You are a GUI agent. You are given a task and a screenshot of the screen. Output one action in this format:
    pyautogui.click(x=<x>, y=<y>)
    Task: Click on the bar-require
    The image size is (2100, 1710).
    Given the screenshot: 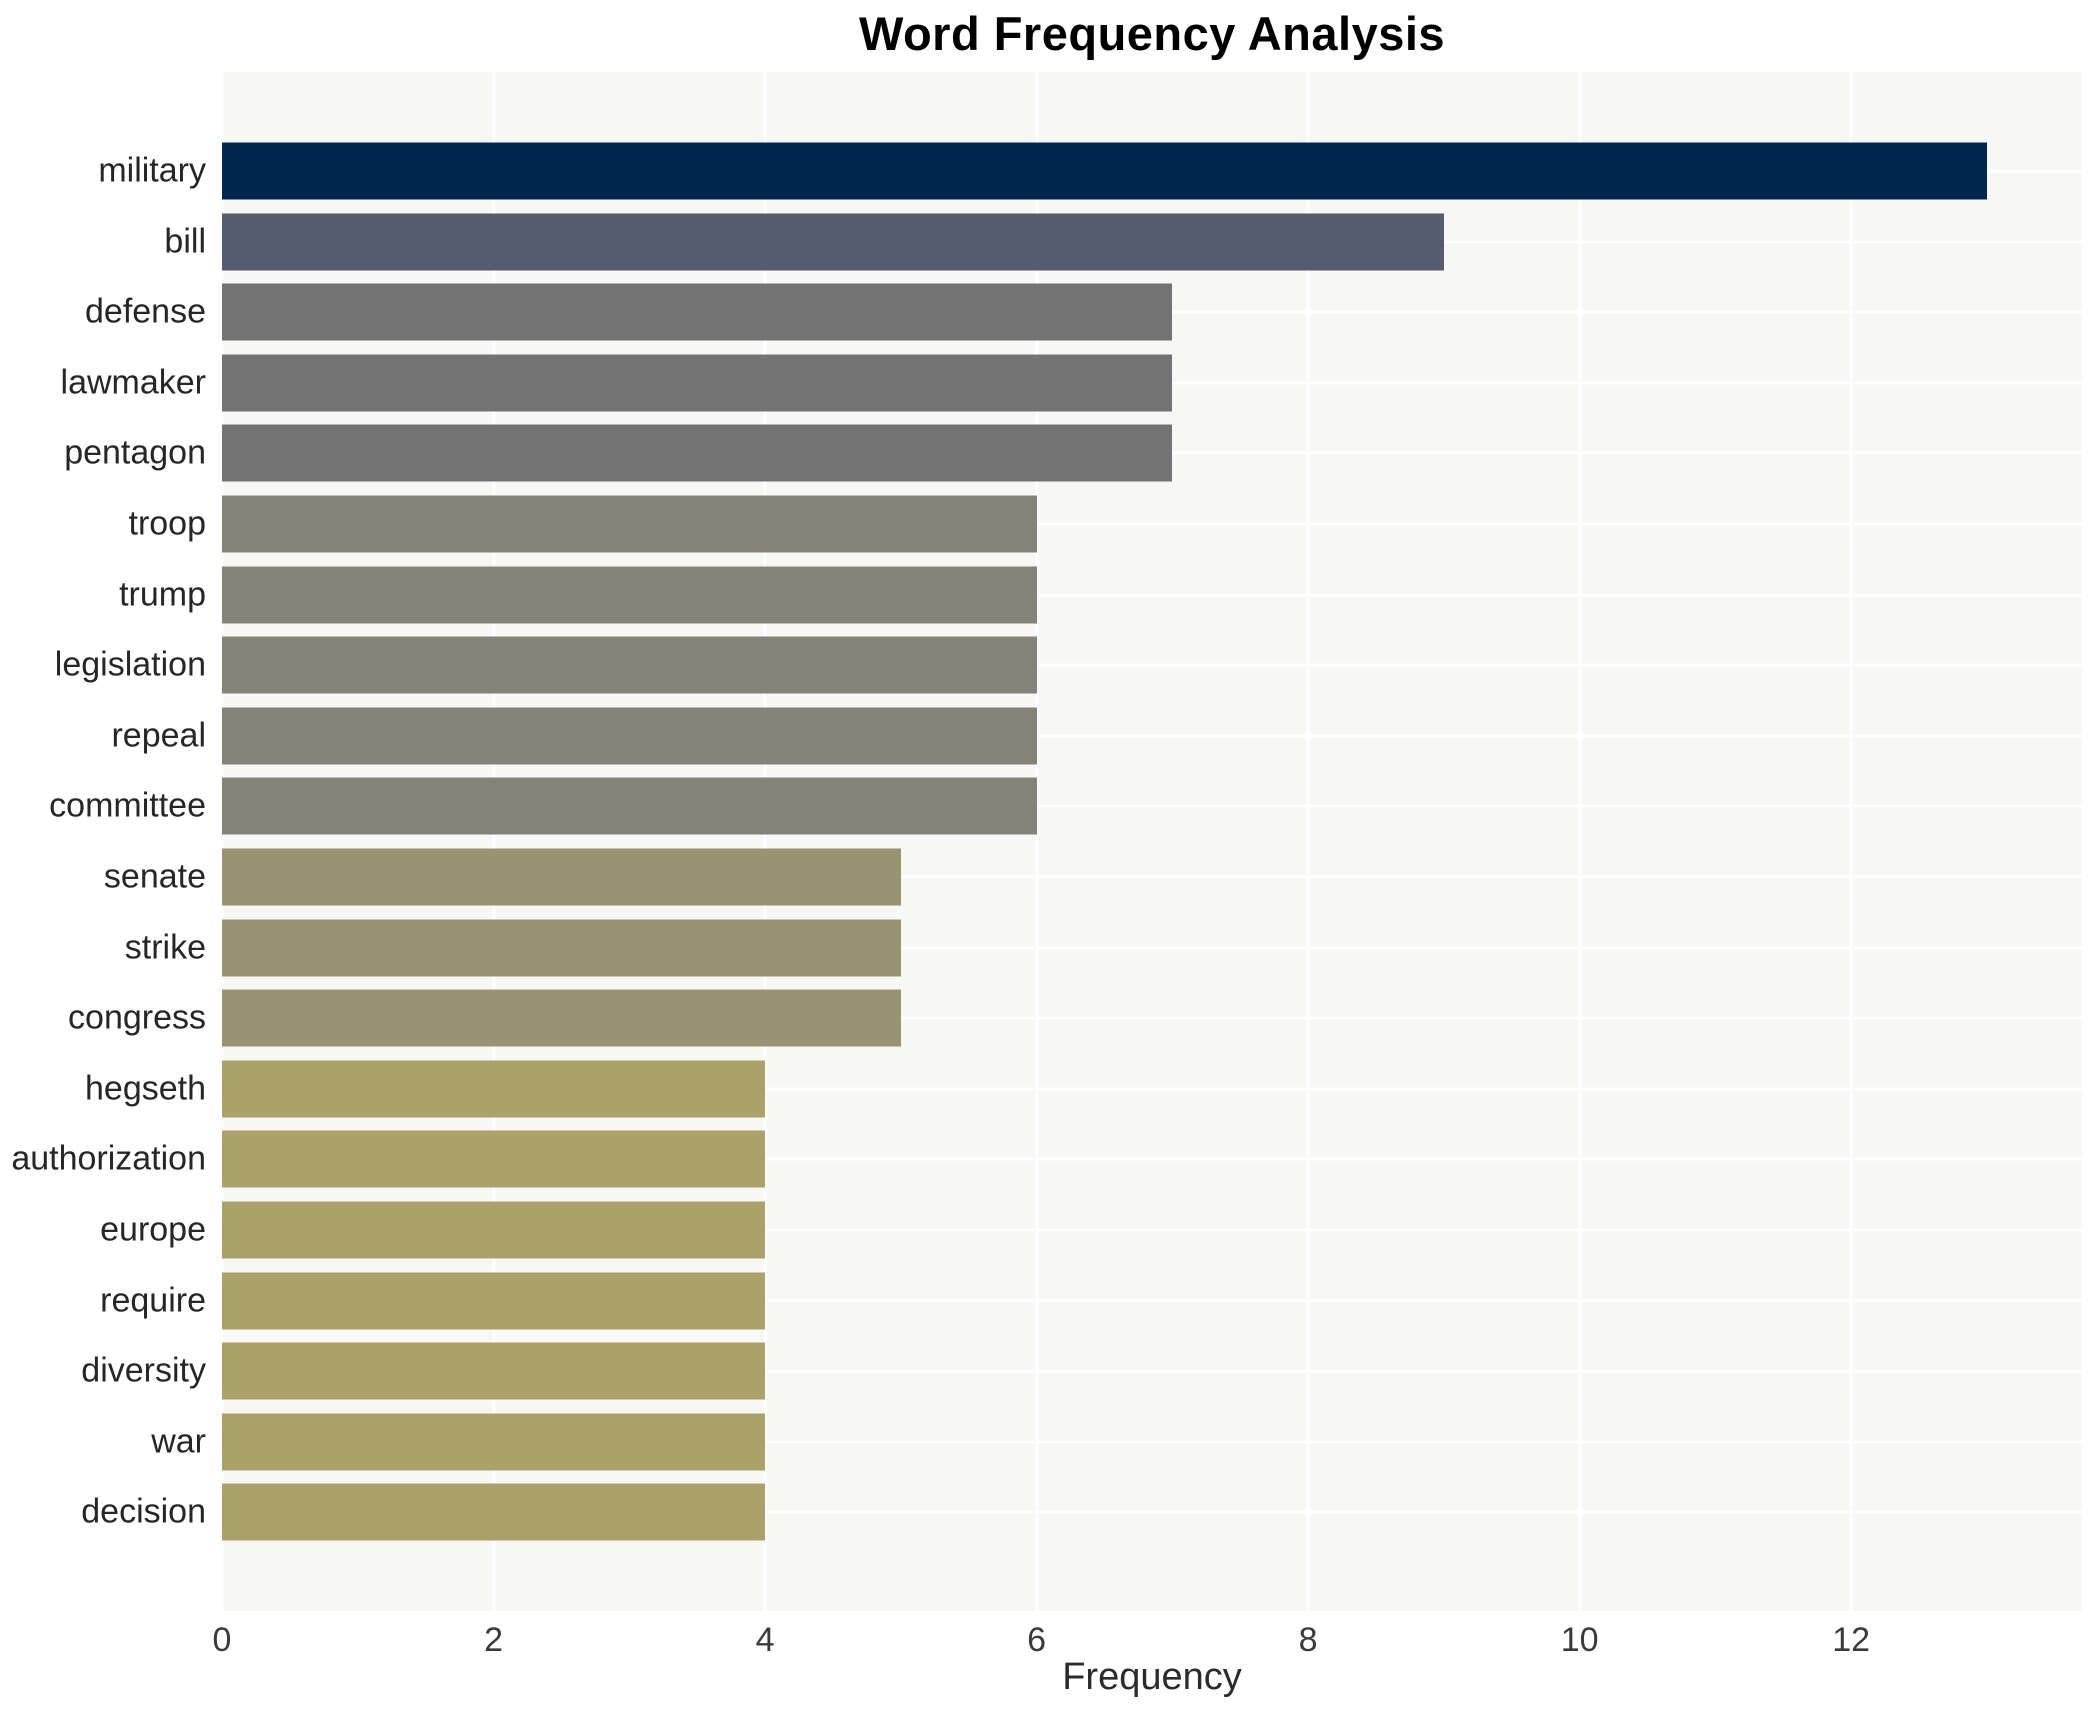 What is the action you would take?
    pyautogui.click(x=494, y=1301)
    